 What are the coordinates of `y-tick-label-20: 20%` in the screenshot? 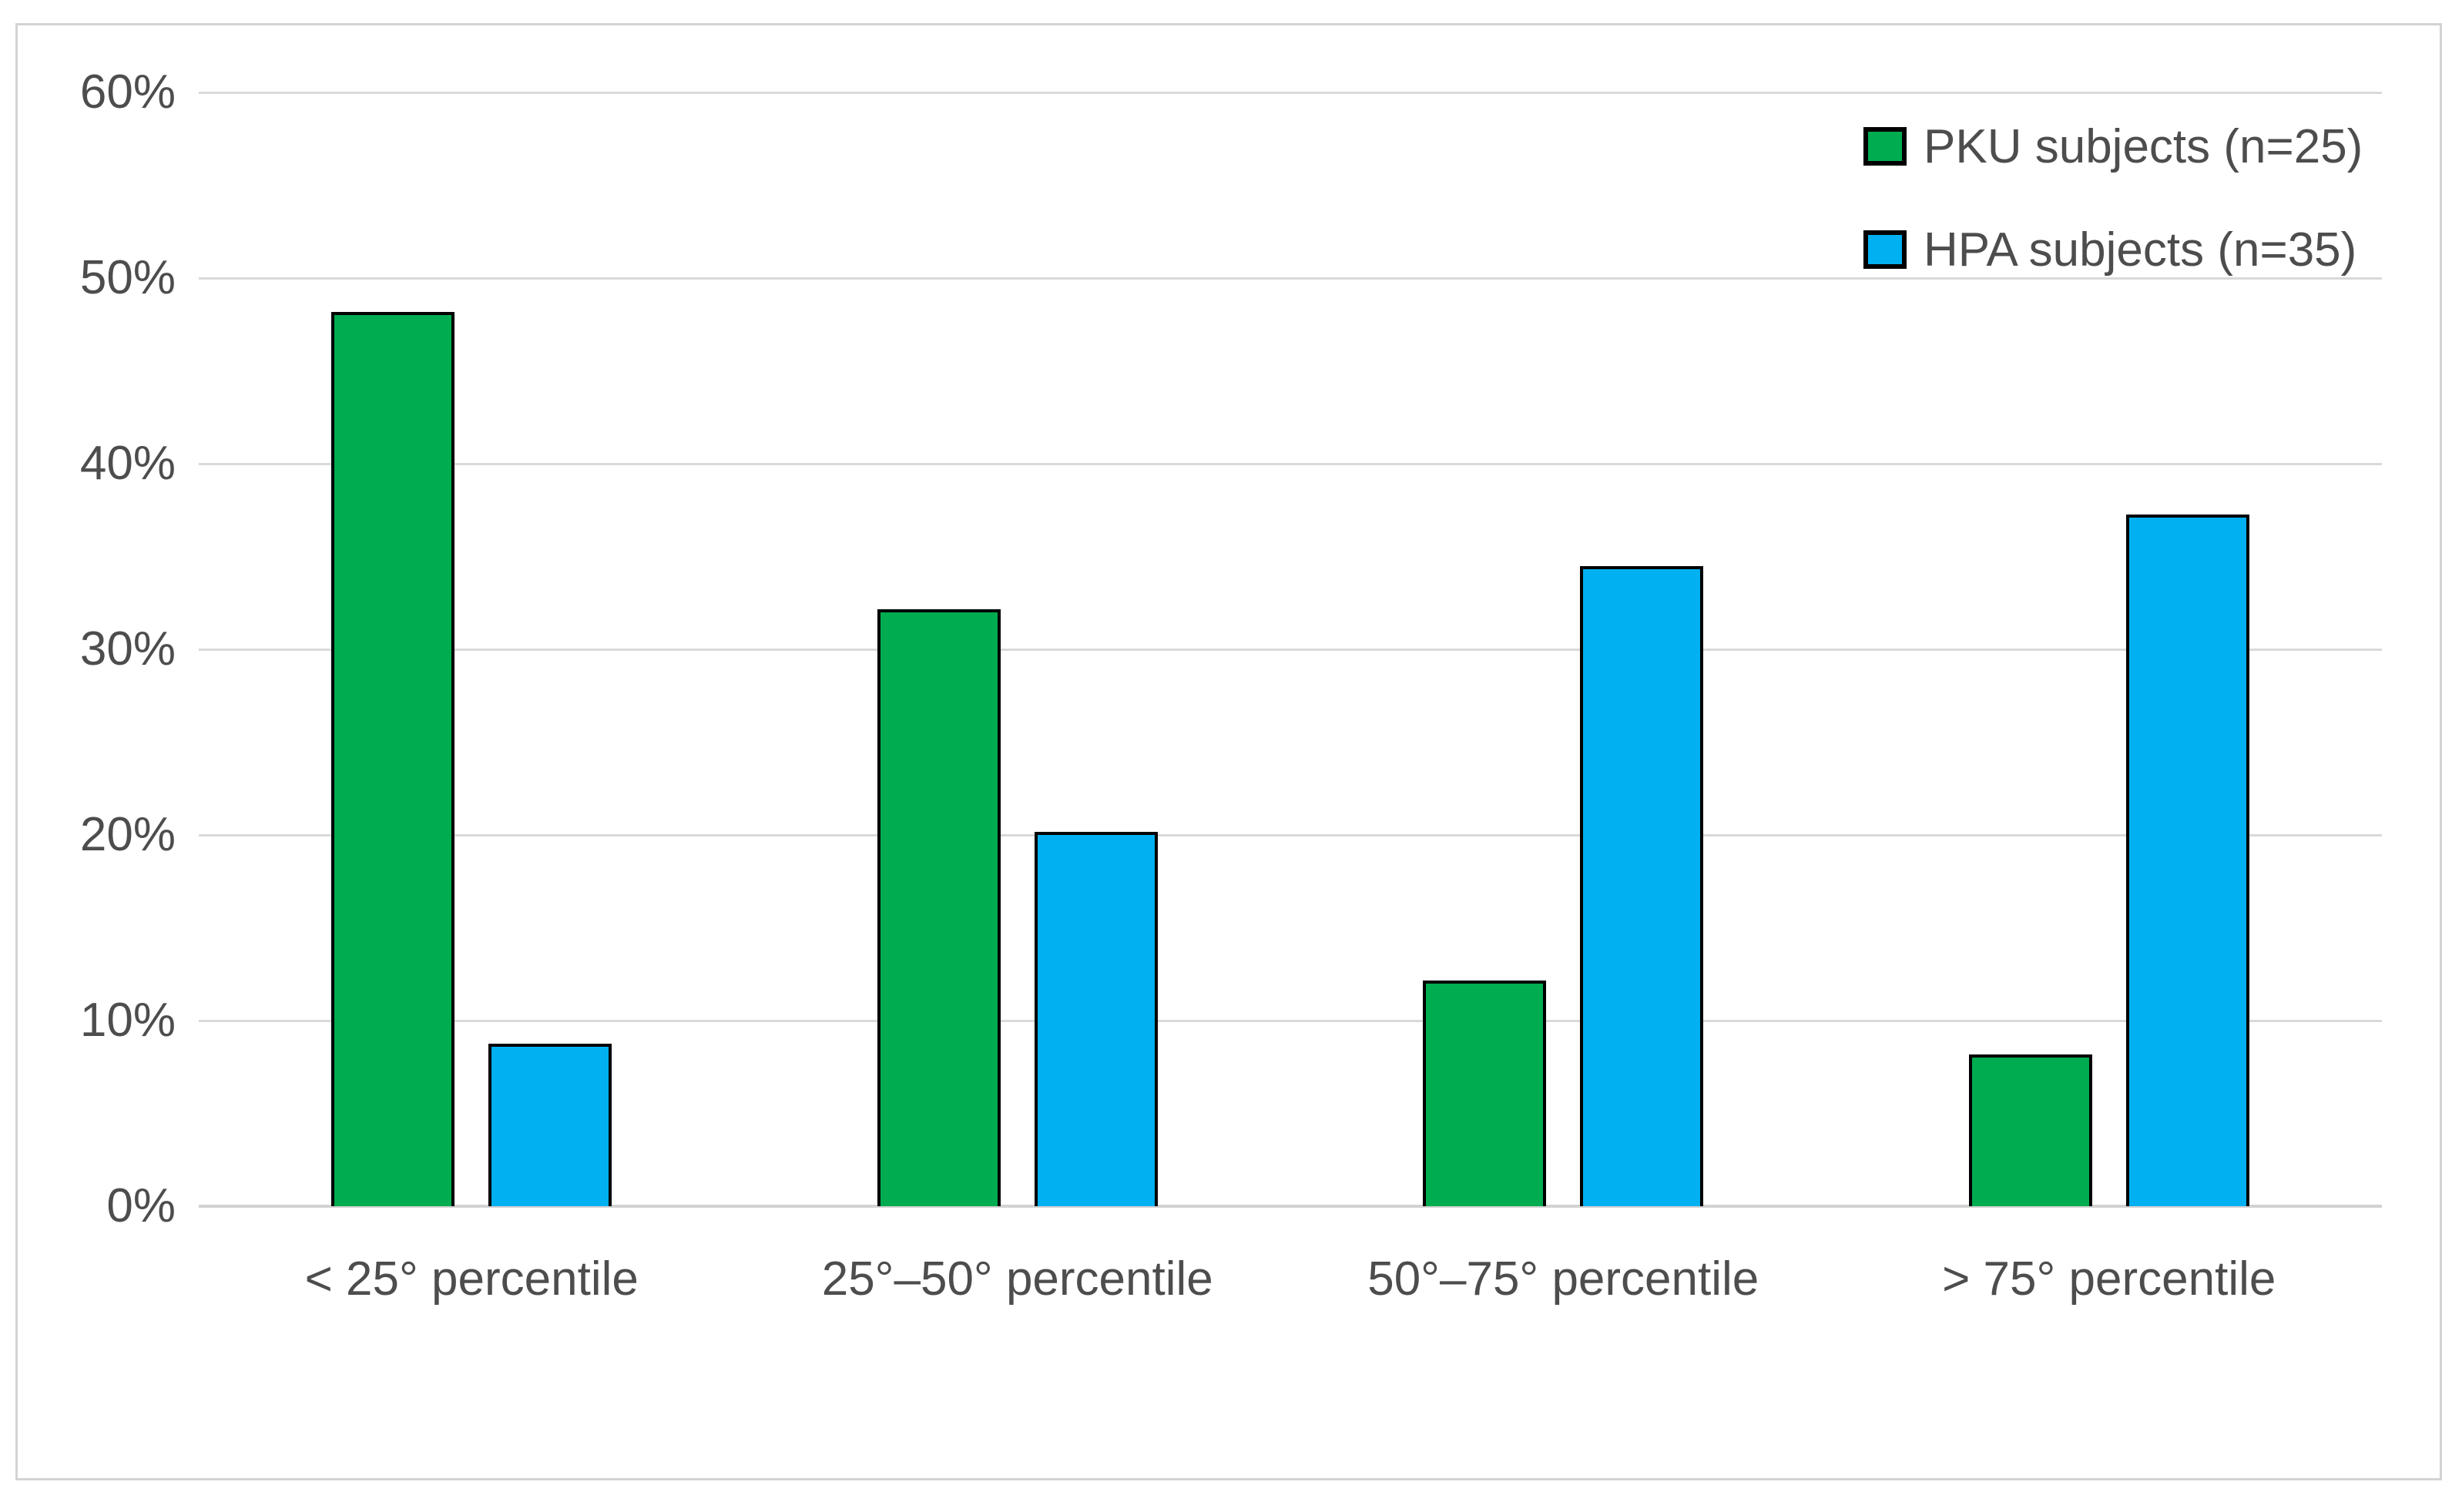 It's located at (127, 835).